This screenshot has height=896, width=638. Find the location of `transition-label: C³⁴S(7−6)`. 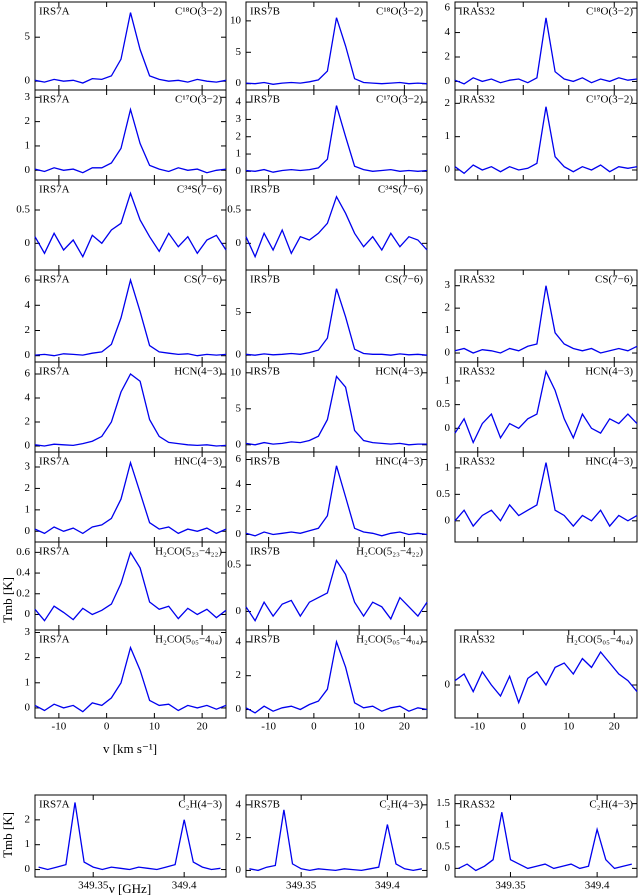

transition-label: C³⁴S(7−6) is located at coordinates (199, 190).